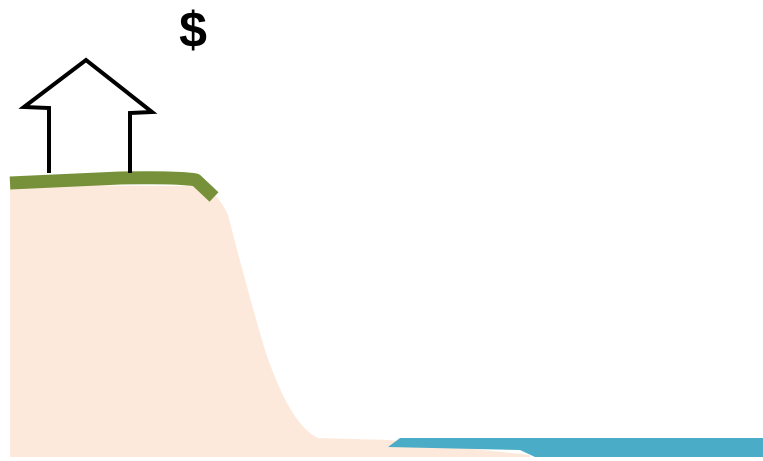  Describe the element at coordinates (193, 30) in the screenshot. I see `dollar-sign: $` at that location.